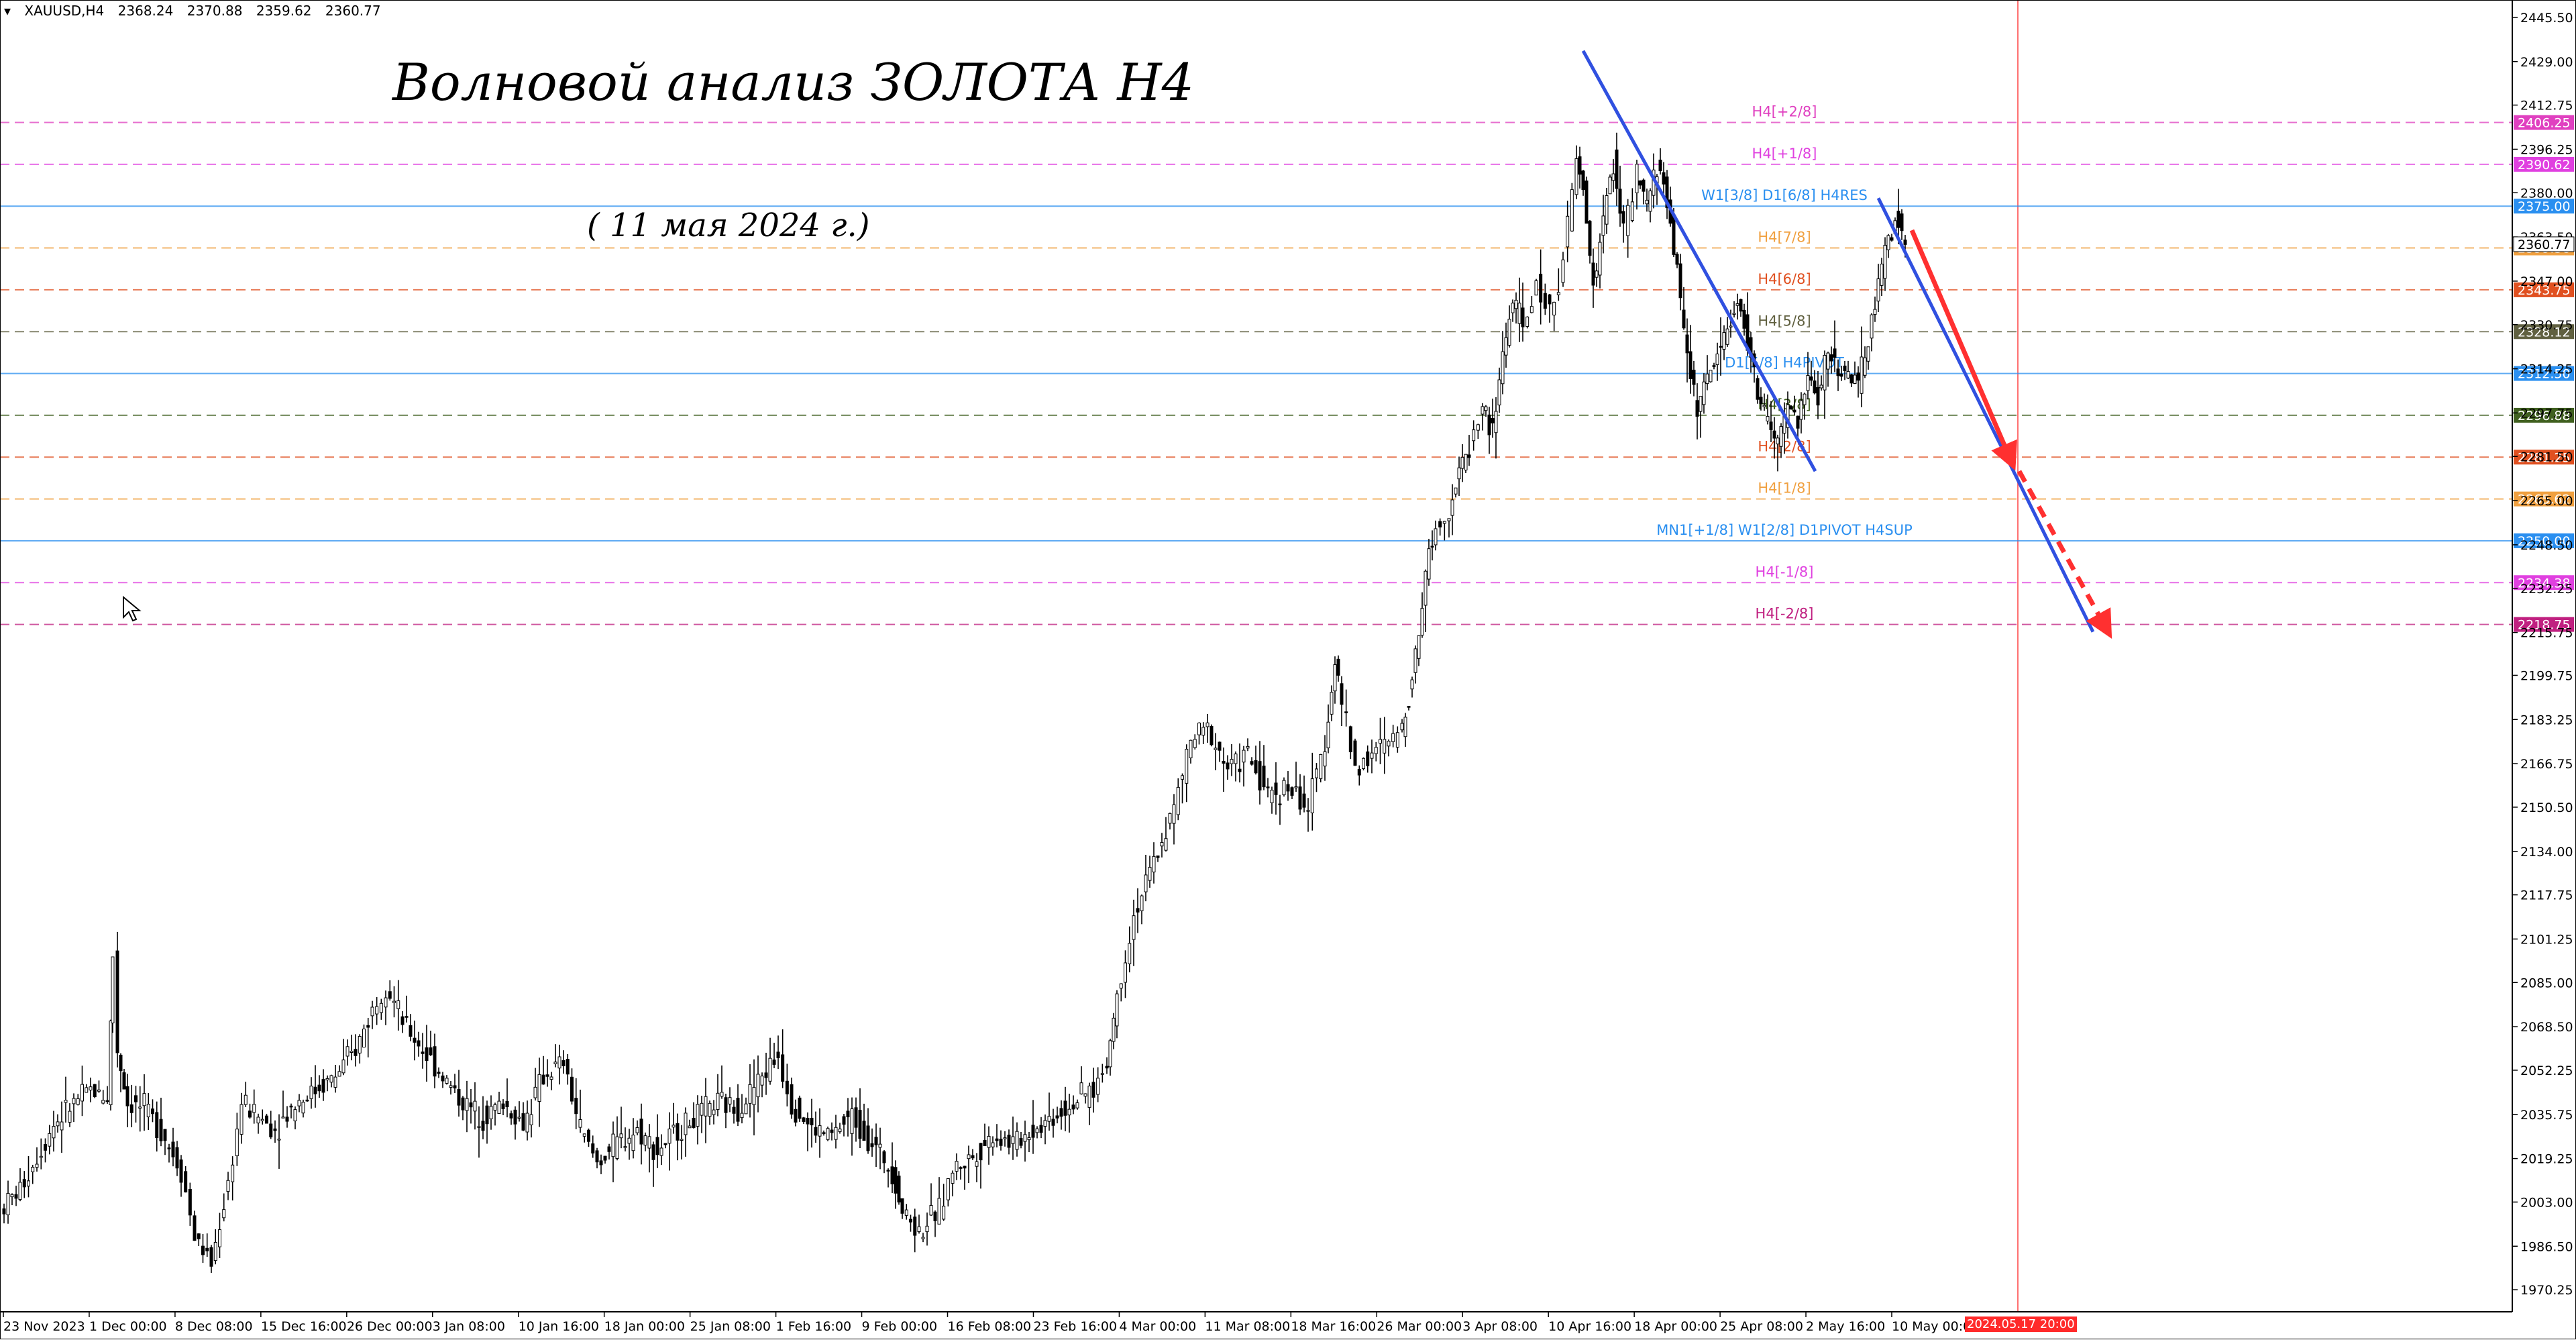  What do you see at coordinates (2546, 457) in the screenshot?
I see `y-tick-label: 2281.50` at bounding box center [2546, 457].